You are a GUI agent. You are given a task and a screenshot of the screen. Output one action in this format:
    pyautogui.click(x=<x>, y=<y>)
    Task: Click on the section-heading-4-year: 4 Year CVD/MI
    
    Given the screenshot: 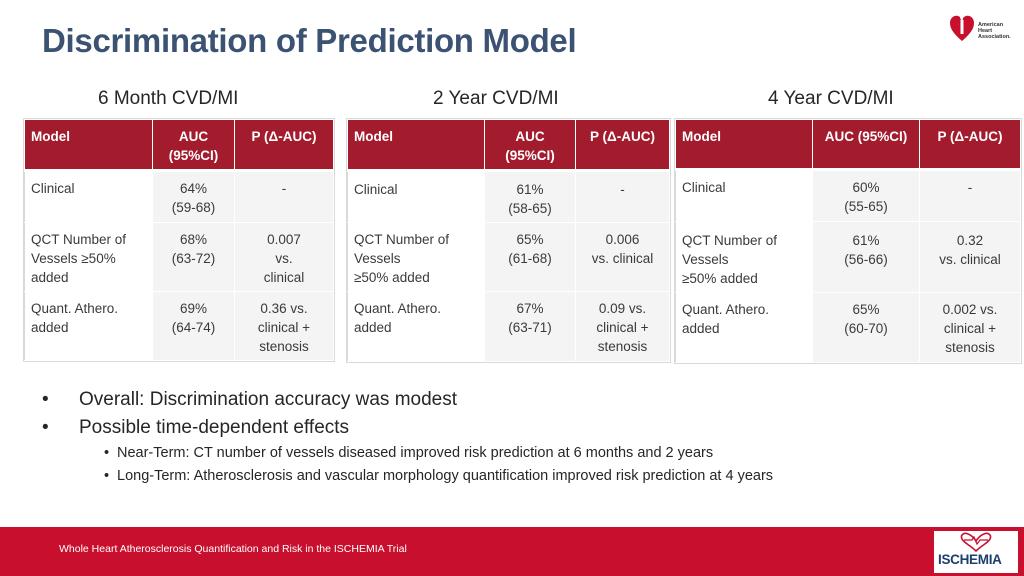 What is the action you would take?
    pyautogui.click(x=831, y=98)
    